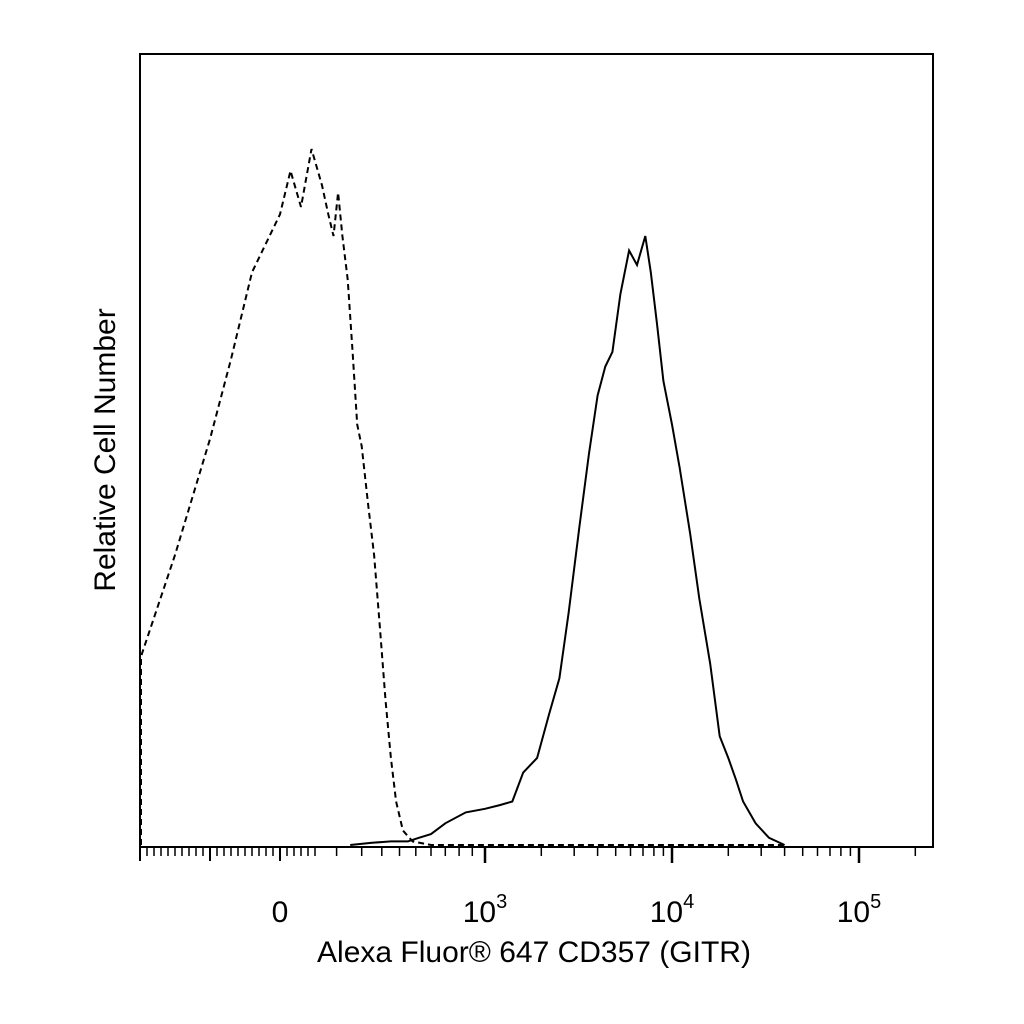  Describe the element at coordinates (501, 902) in the screenshot. I see `x-tick-label-exponent: 3` at that location.